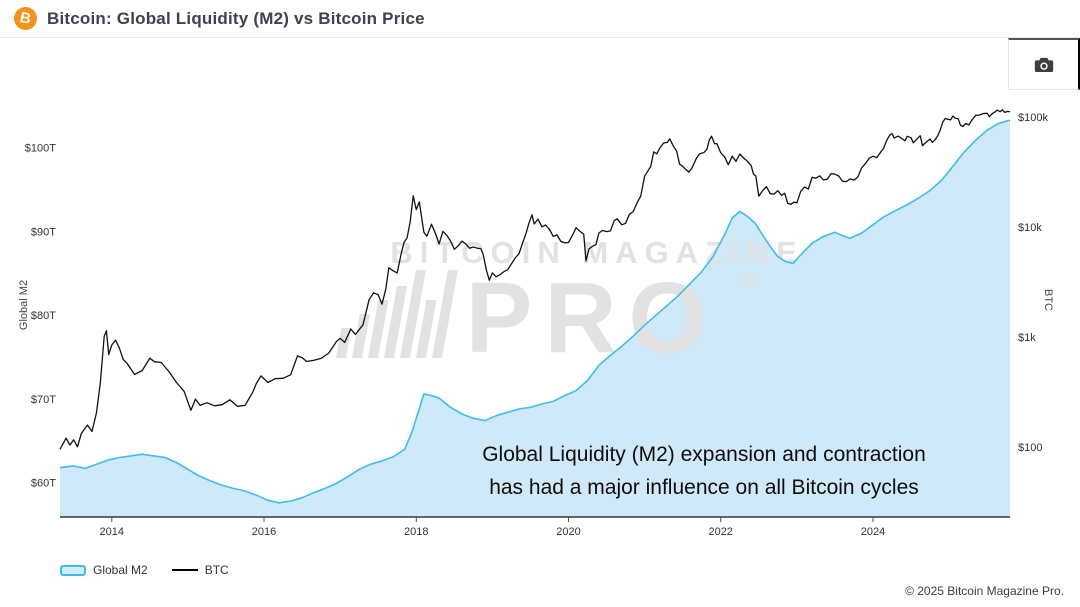 The height and width of the screenshot is (607, 1080). What do you see at coordinates (43, 484) in the screenshot?
I see `left-axis-tick-label: $60T` at bounding box center [43, 484].